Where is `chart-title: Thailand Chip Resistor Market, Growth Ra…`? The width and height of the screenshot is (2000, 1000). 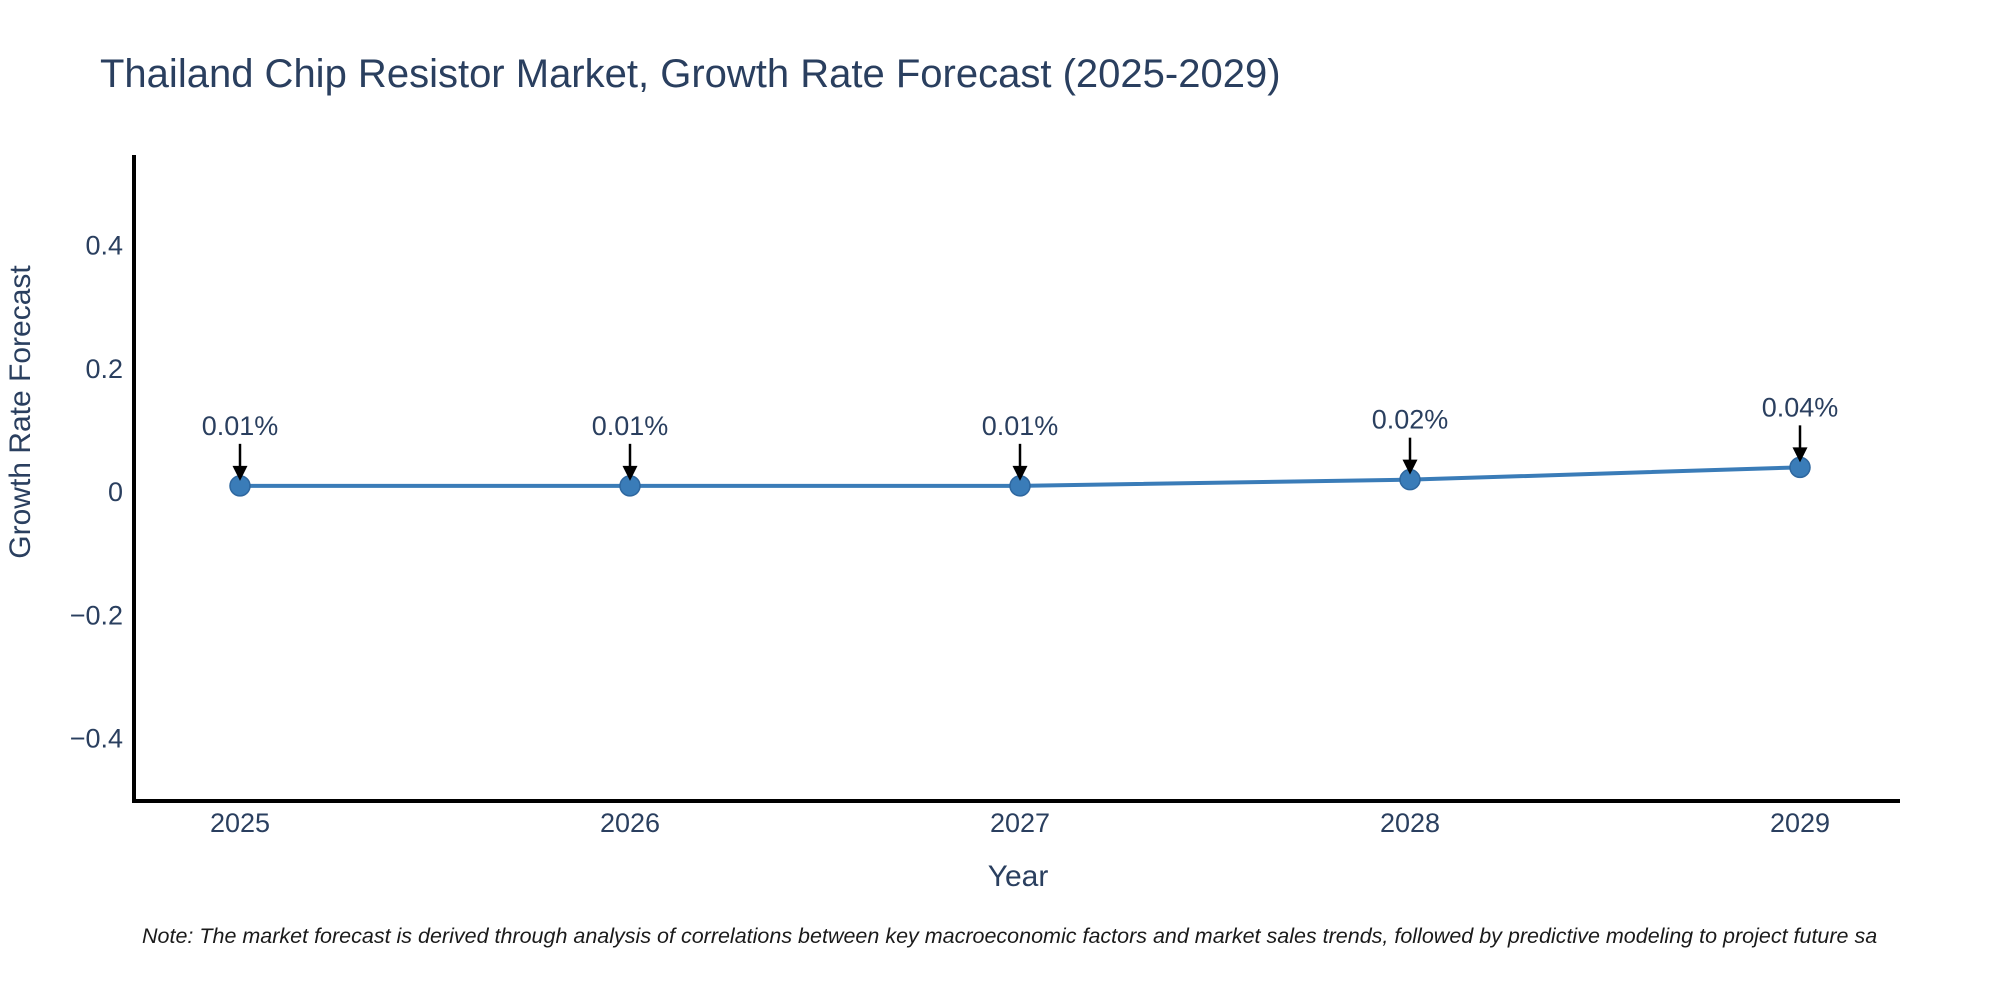 chart-title: Thailand Chip Resistor Market, Growth Ra… is located at coordinates (690, 74).